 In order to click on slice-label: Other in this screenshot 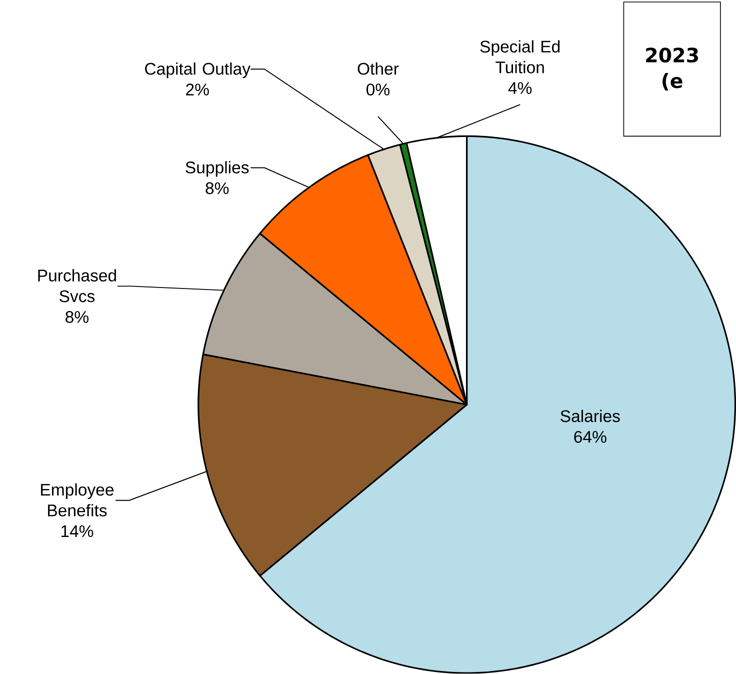, I will do `click(378, 68)`.